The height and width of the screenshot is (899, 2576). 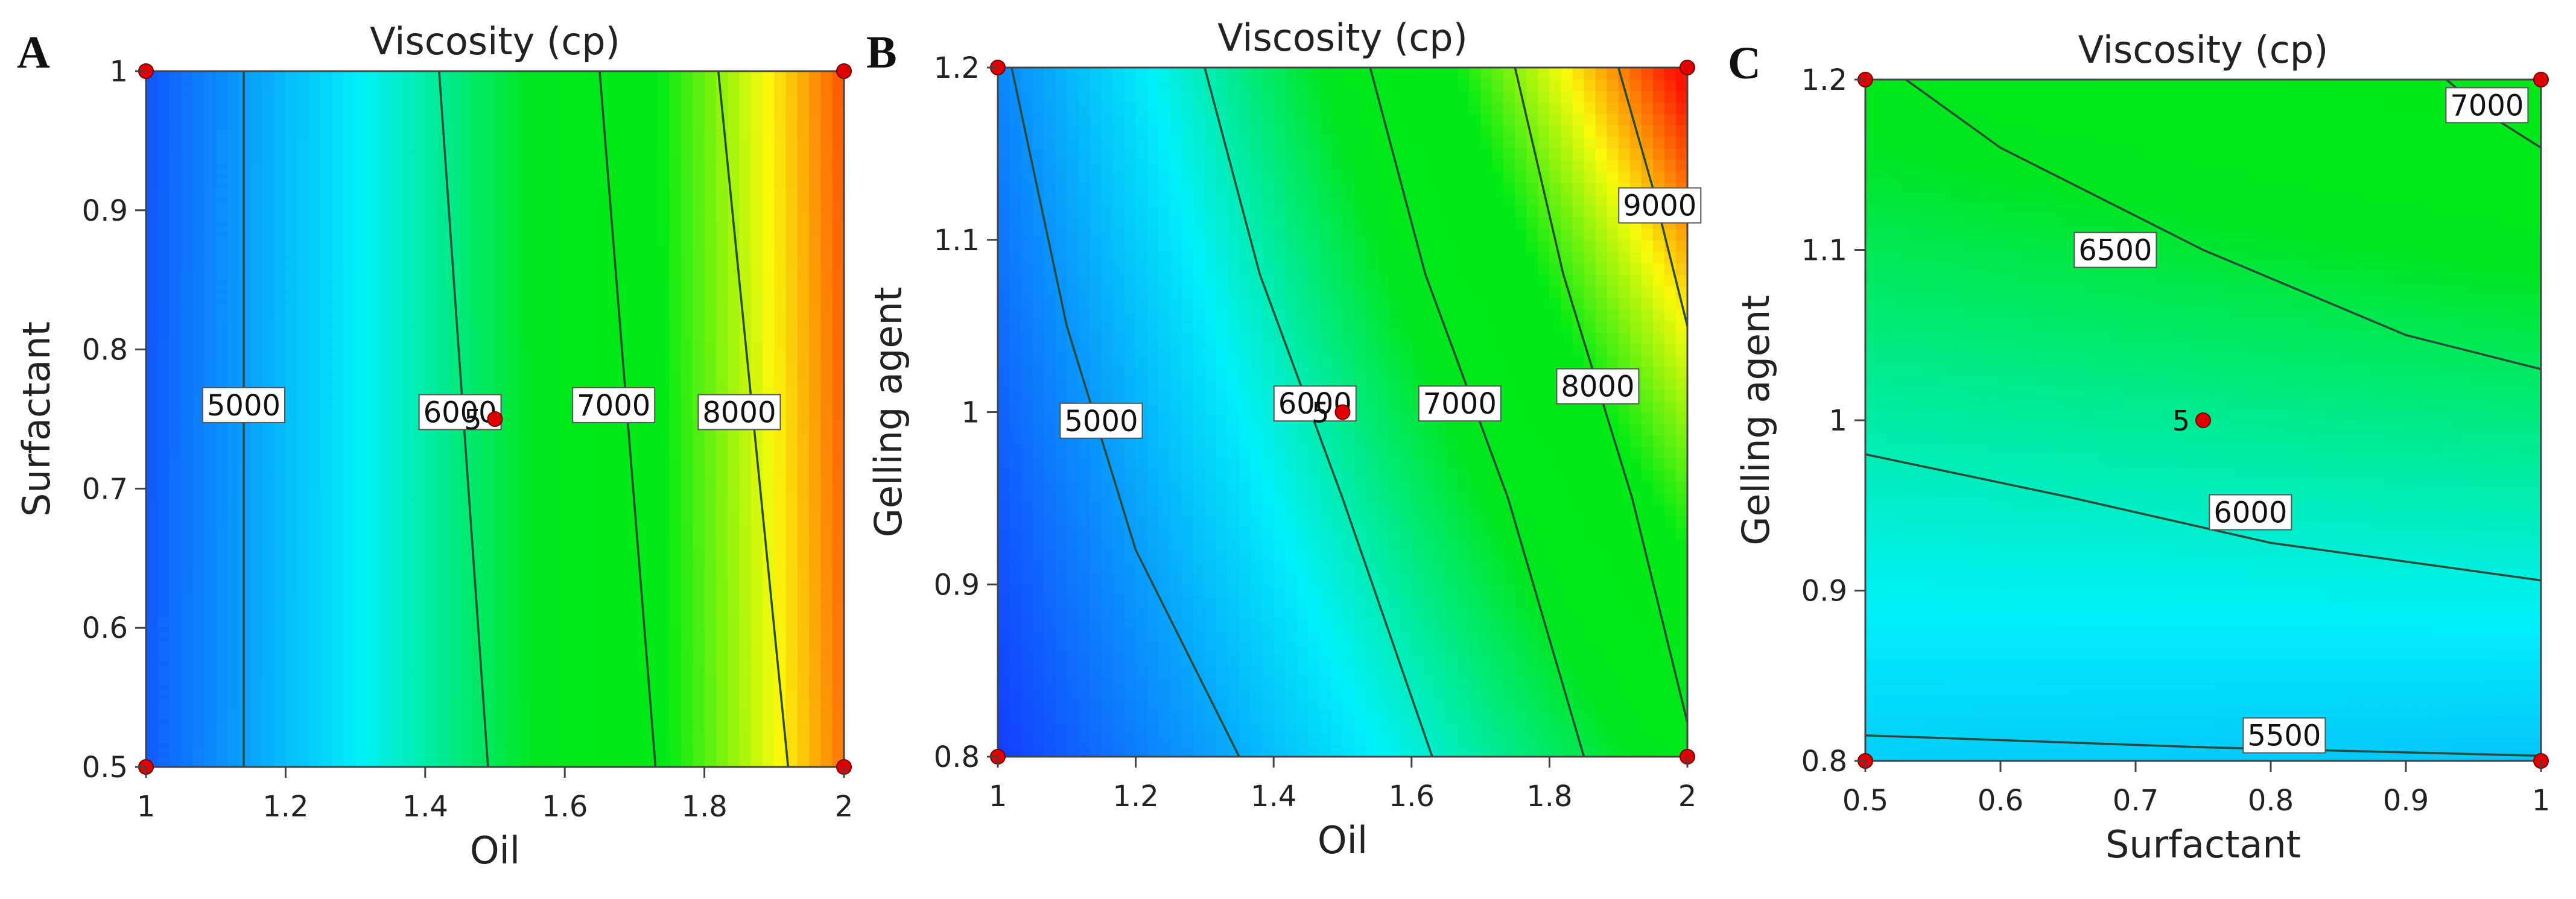 I want to click on x-tick-label: 0.5, so click(x=1865, y=801).